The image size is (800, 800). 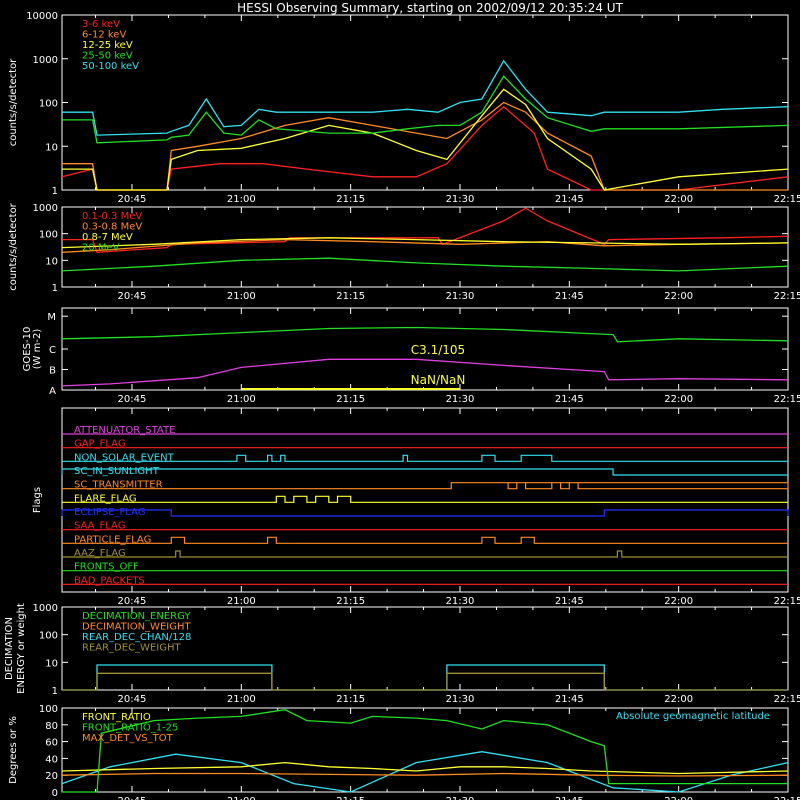 What do you see at coordinates (112, 227) in the screenshot?
I see `legend-entry: 0.3-0.8 MeV` at bounding box center [112, 227].